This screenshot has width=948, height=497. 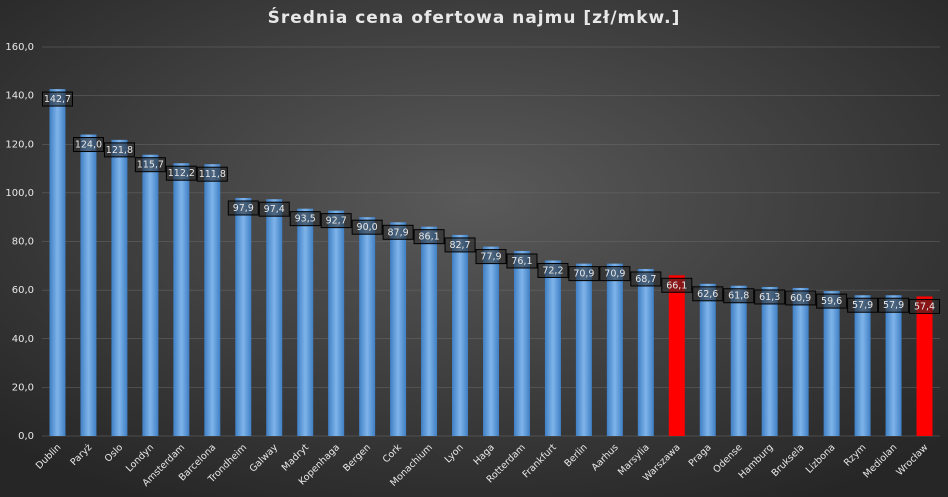 I want to click on y-tick-label: 140,0, so click(x=19, y=96).